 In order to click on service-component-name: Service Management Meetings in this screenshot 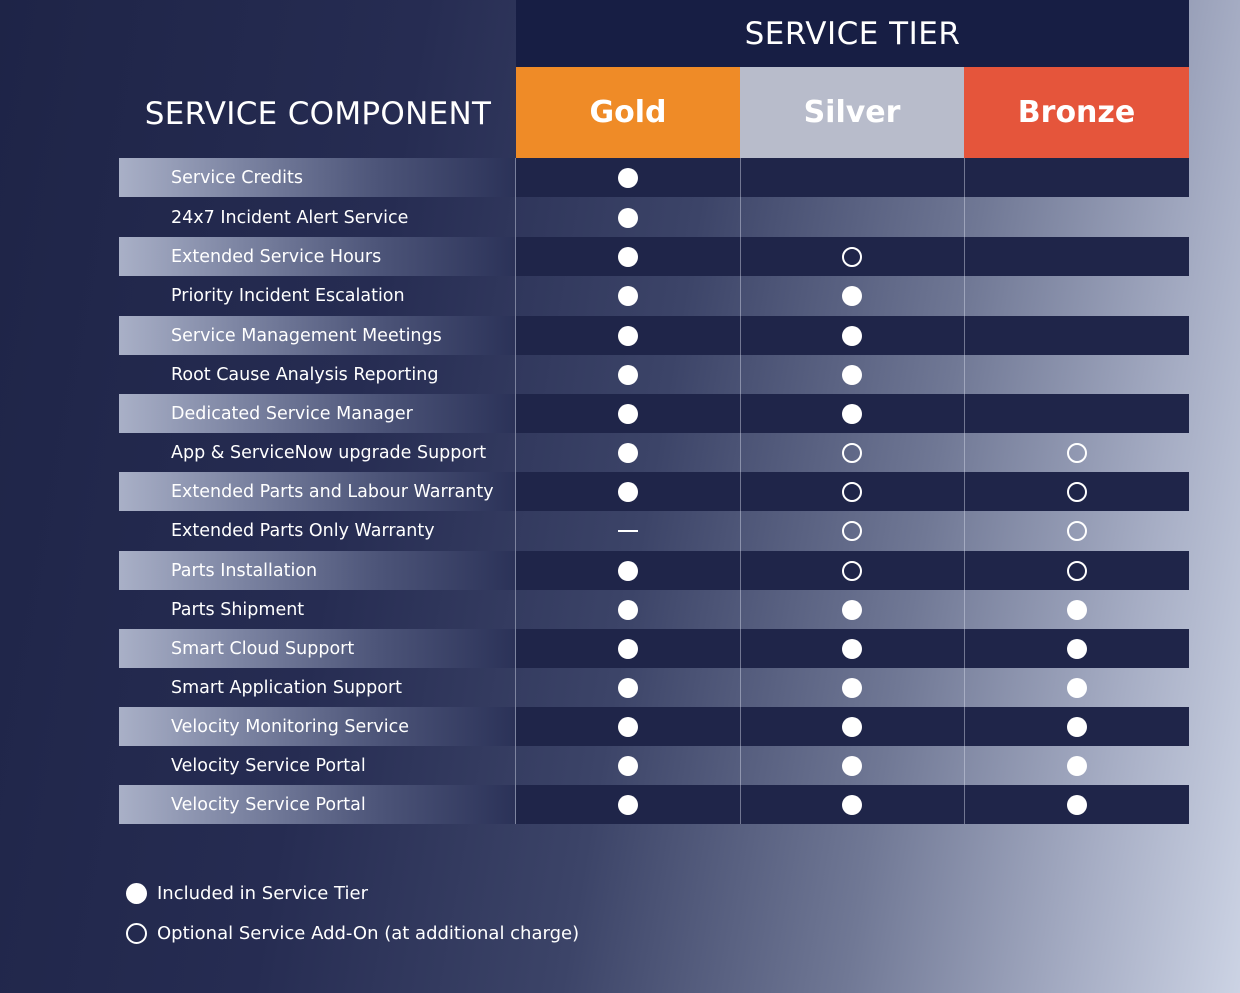, I will do `click(317, 335)`.